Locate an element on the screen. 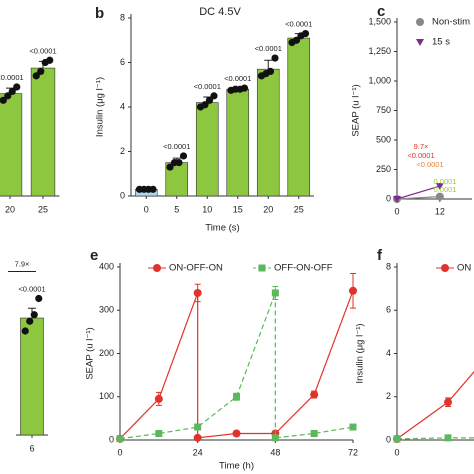 This screenshot has width=474, height=474. x-tick-label: 48 is located at coordinates (275, 452).